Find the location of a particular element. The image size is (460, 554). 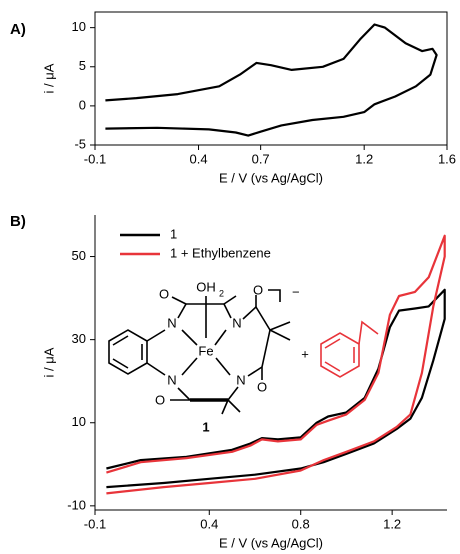

y-tick-label: 0 is located at coordinates (82, 104).